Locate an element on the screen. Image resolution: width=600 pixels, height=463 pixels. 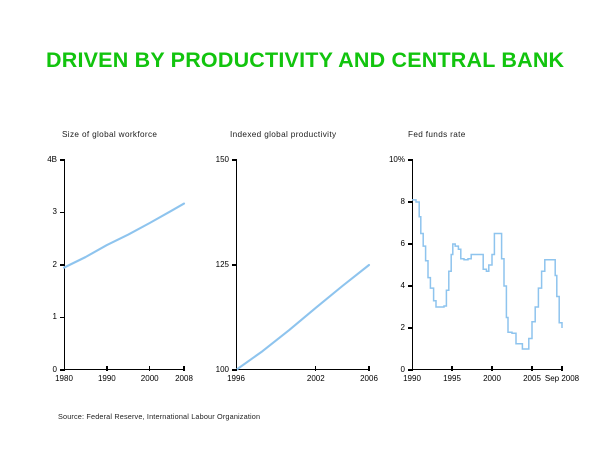
series-line-productivity is located at coordinates (302, 317).